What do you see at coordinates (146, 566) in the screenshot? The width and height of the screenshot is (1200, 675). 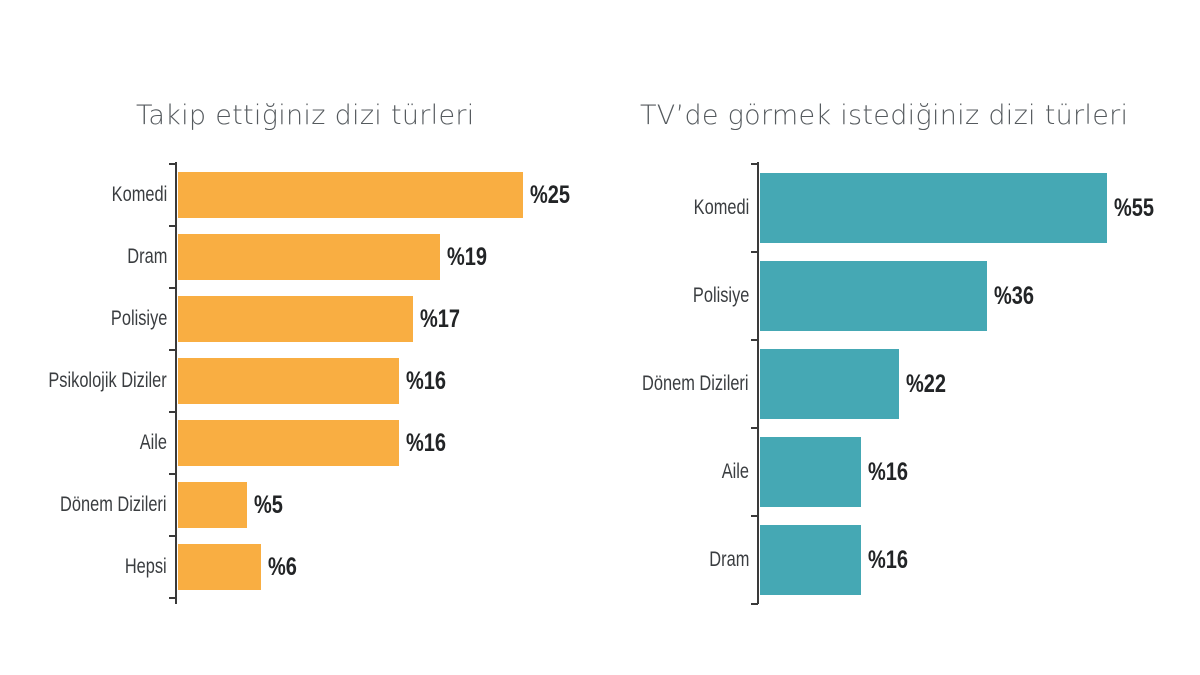 I see `category-label: Hepsi` at bounding box center [146, 566].